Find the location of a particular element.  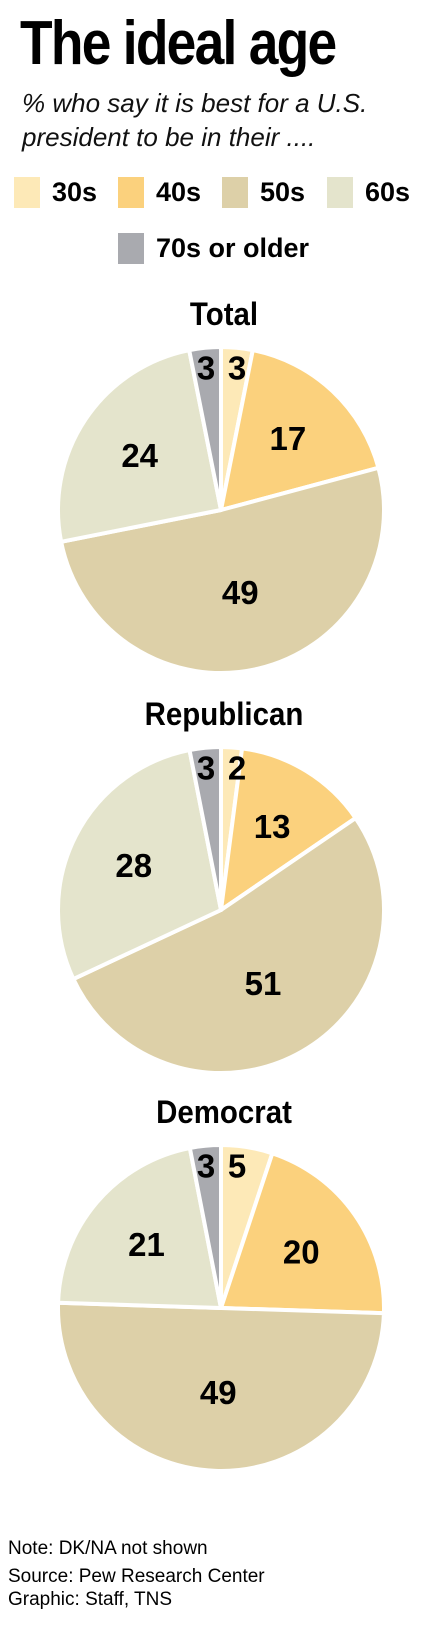

pie-slice-total-50s is located at coordinates (222, 570).